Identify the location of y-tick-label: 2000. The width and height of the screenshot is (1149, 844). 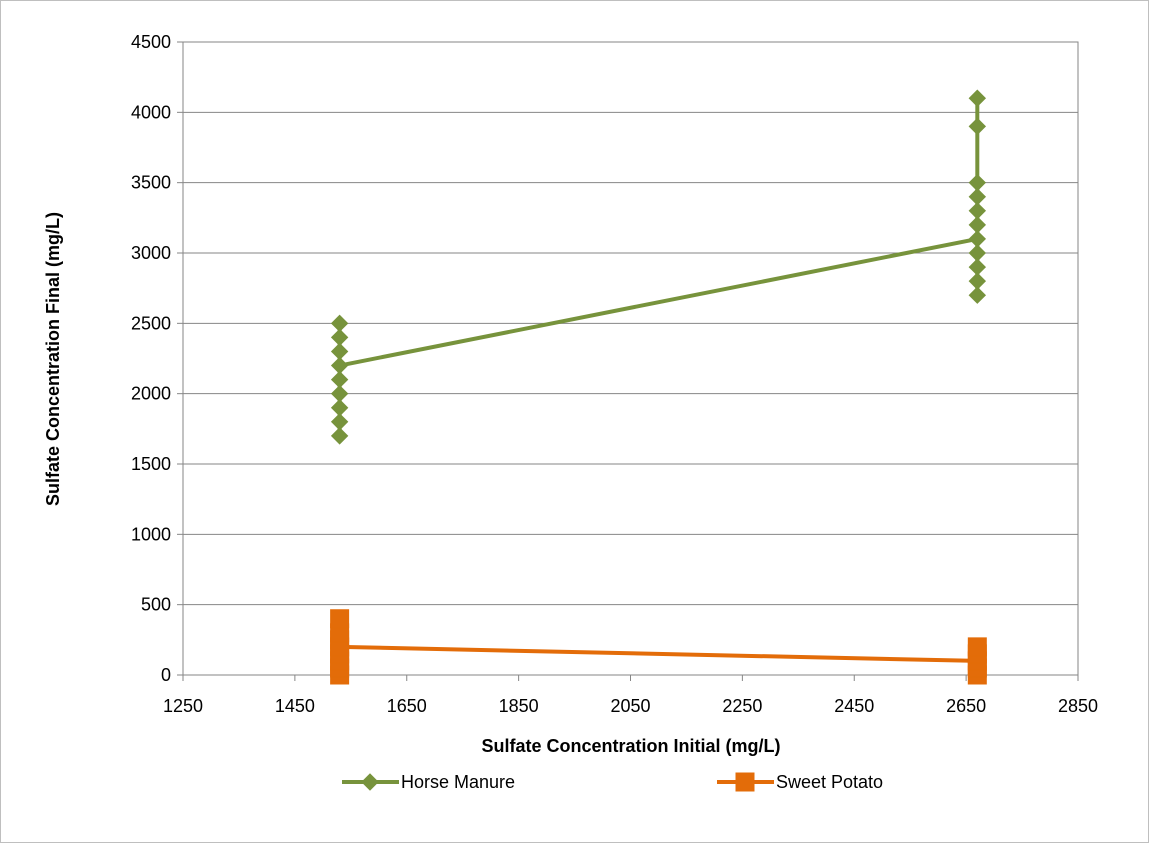
(151, 394).